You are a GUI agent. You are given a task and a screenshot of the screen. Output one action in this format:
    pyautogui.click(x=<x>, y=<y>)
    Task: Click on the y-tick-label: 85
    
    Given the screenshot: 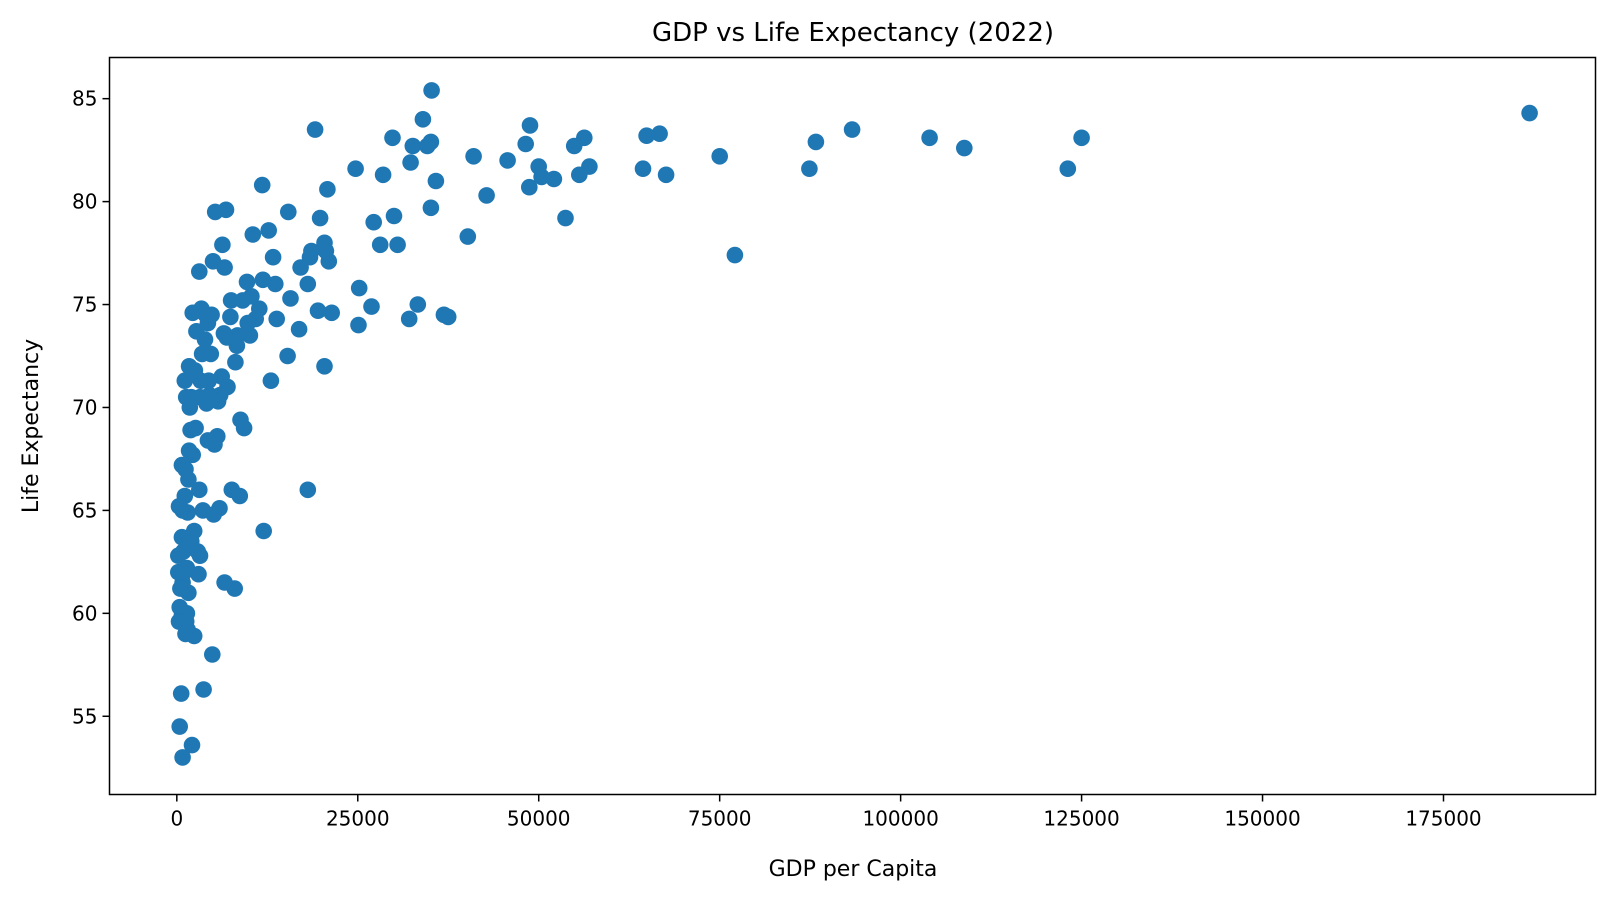 What is the action you would take?
    pyautogui.click(x=84, y=99)
    